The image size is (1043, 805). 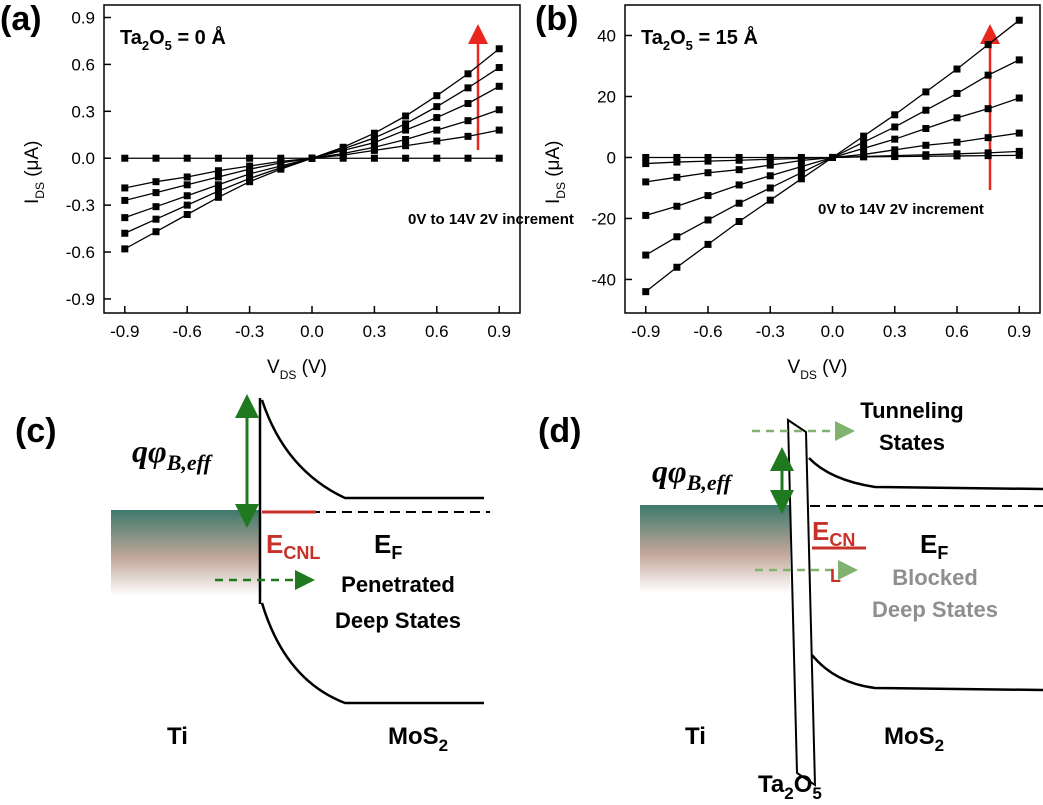 I want to click on ecnl-label: ECNL, so click(x=293, y=546).